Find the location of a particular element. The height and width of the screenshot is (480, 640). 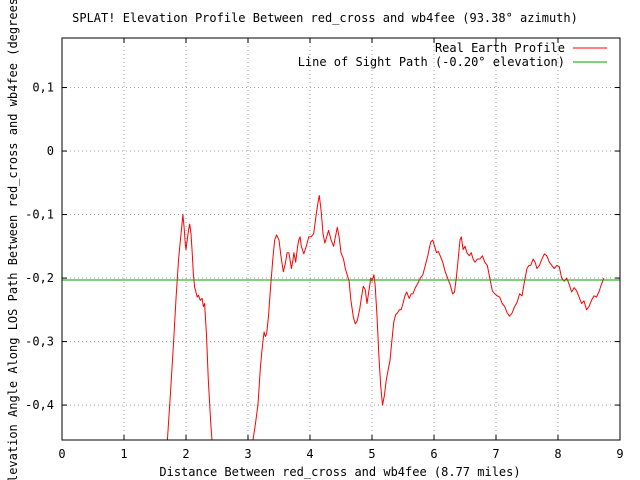

legend-label-line-of-sight: Line of Sight Path (-0.20° elevation) is located at coordinates (431, 62).